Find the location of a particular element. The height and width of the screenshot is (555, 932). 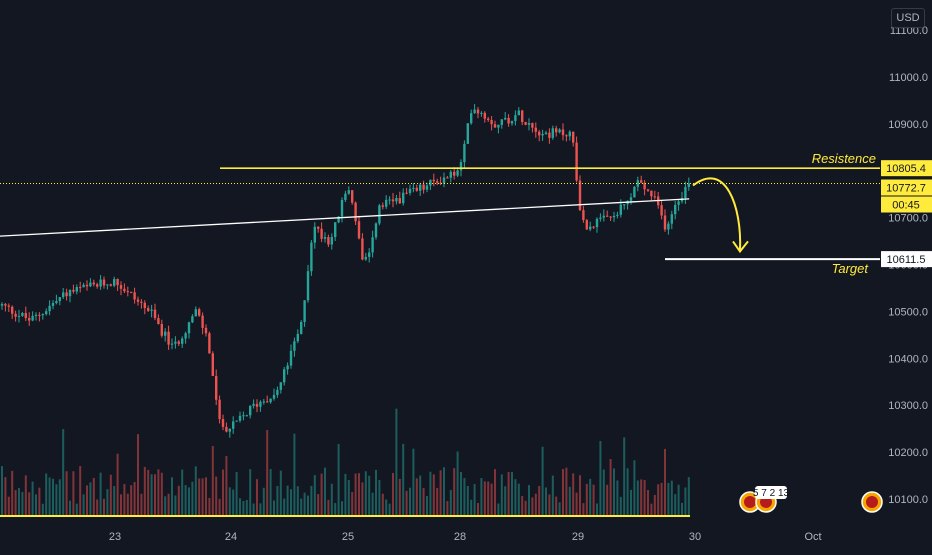

price-tick-label: 11000.0 is located at coordinates (908, 78).